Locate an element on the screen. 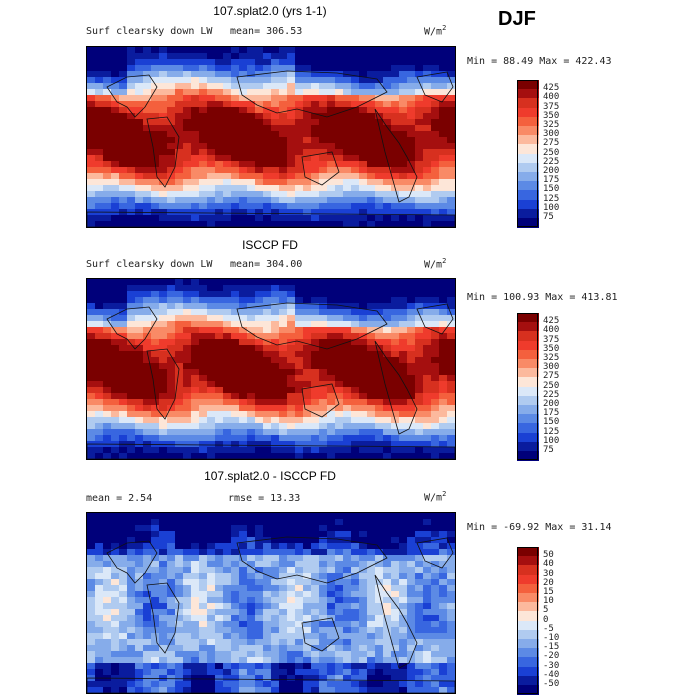 This screenshot has height=700, width=700. colorbar-label: -10 is located at coordinates (551, 638).